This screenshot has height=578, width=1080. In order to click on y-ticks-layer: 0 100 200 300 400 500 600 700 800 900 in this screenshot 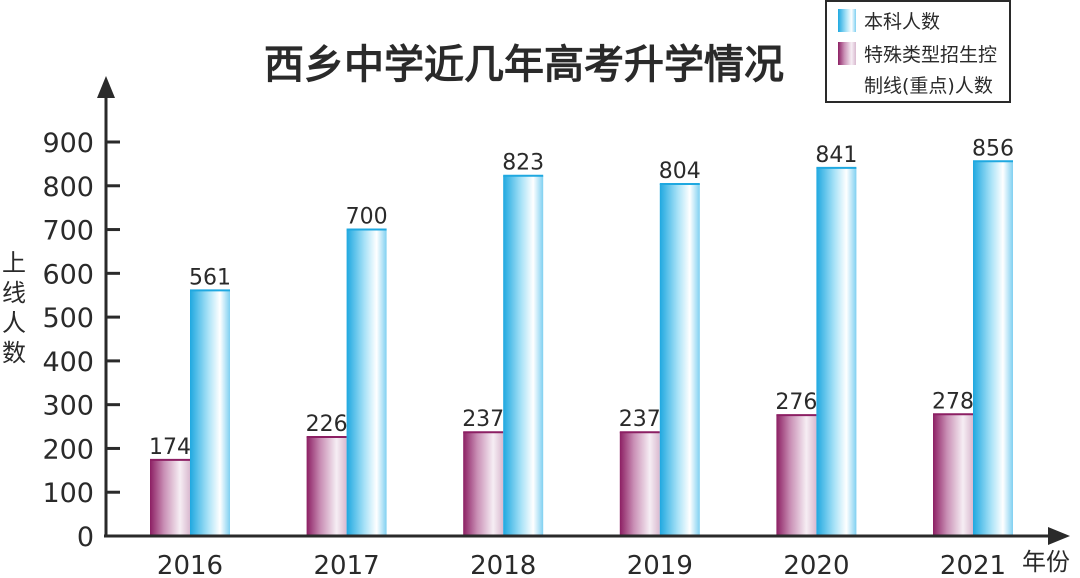, I will do `click(81, 340)`.